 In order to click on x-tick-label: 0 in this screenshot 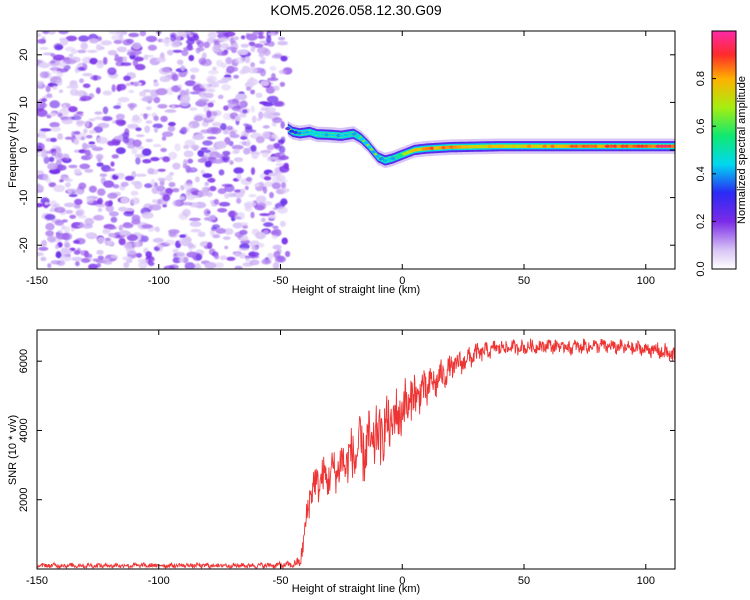, I will do `click(402, 581)`.